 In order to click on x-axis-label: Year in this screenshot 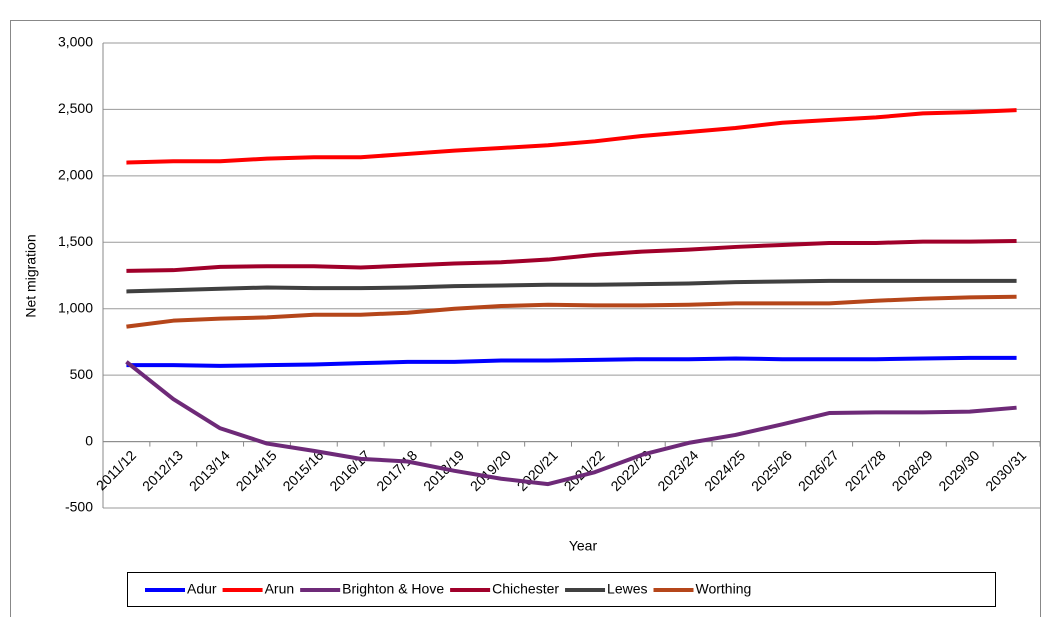, I will do `click(583, 546)`.